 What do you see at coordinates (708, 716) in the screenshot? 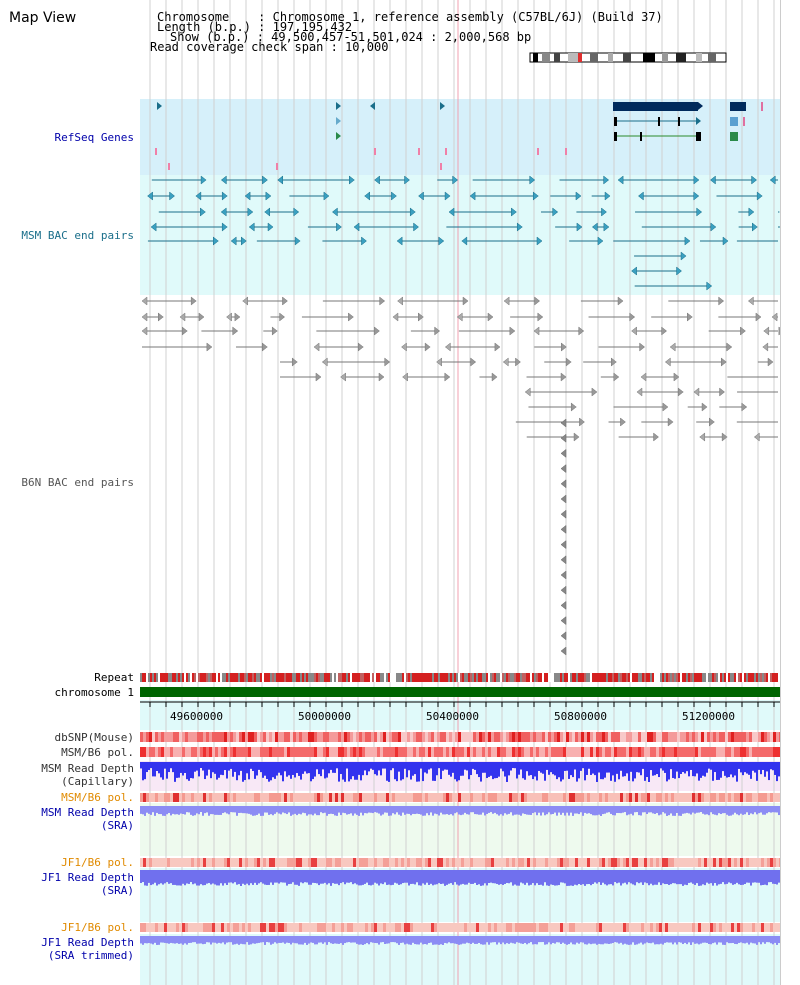
I see `axis-tick-label: 51200000` at bounding box center [708, 716].